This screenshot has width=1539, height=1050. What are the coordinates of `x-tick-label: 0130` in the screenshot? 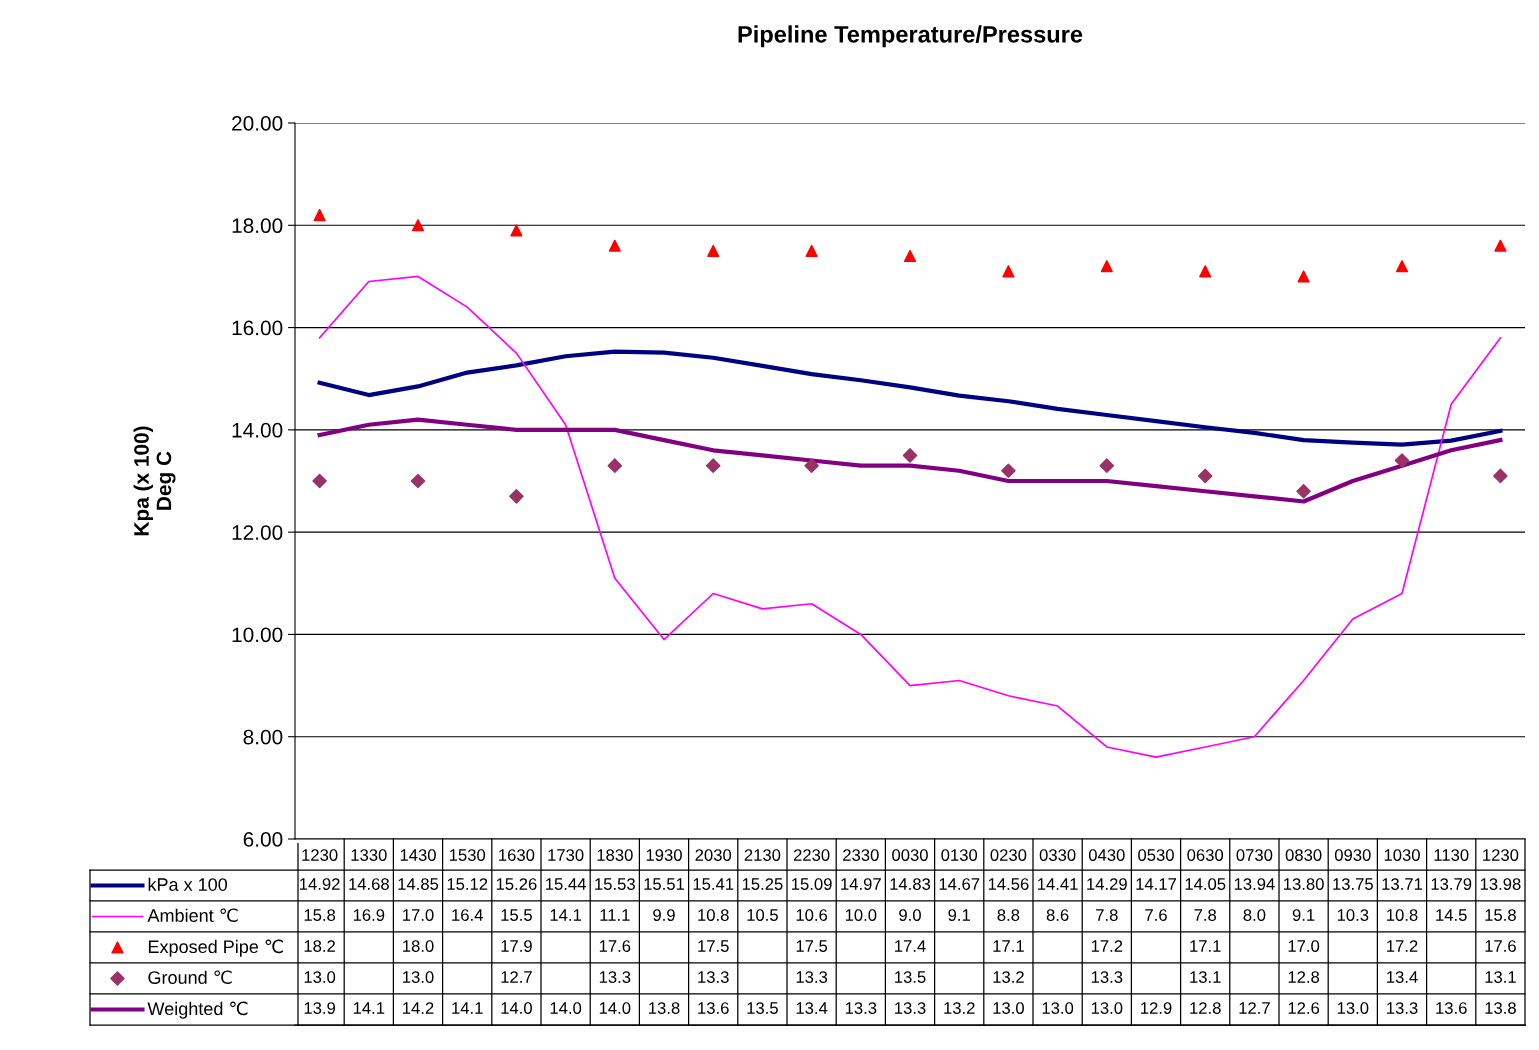 It's located at (959, 855).